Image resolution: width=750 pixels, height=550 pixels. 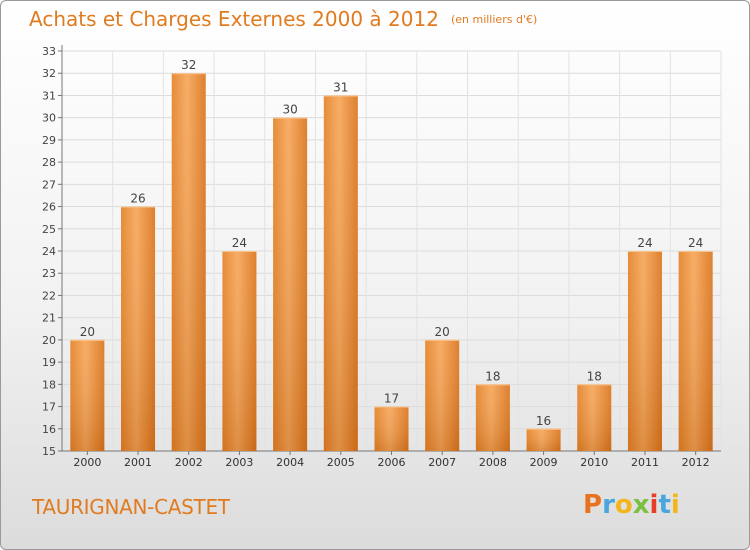 I want to click on y-tick-label-17: 17, so click(x=49, y=407).